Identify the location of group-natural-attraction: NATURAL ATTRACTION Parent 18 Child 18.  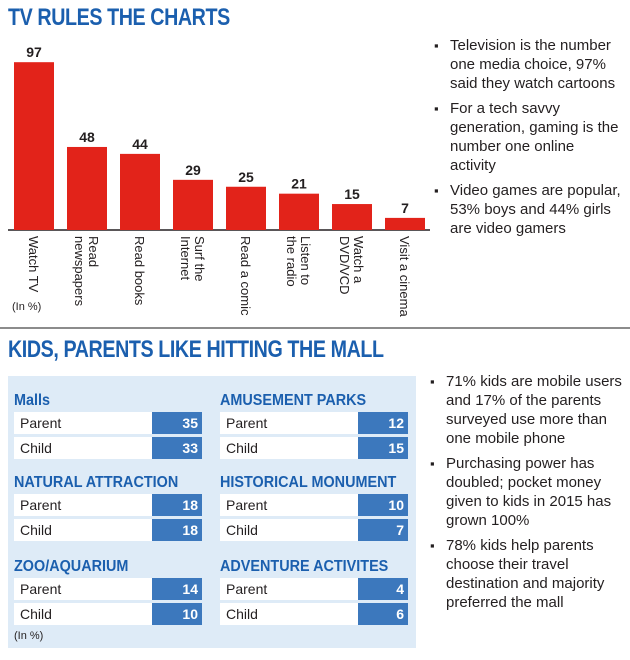
(108, 508).